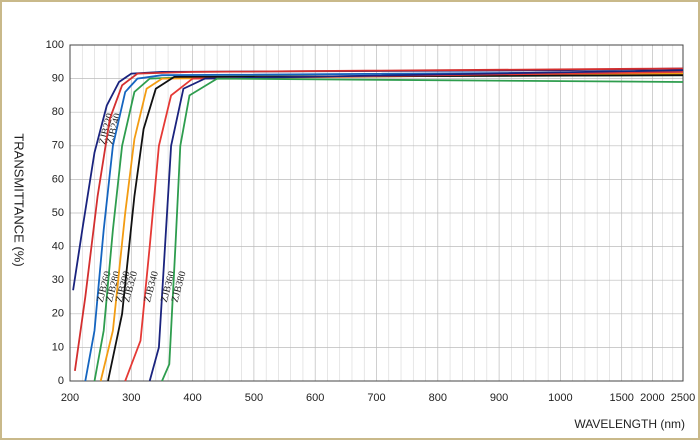 The width and height of the screenshot is (700, 440). I want to click on y-tick-label: 90, so click(58, 79).